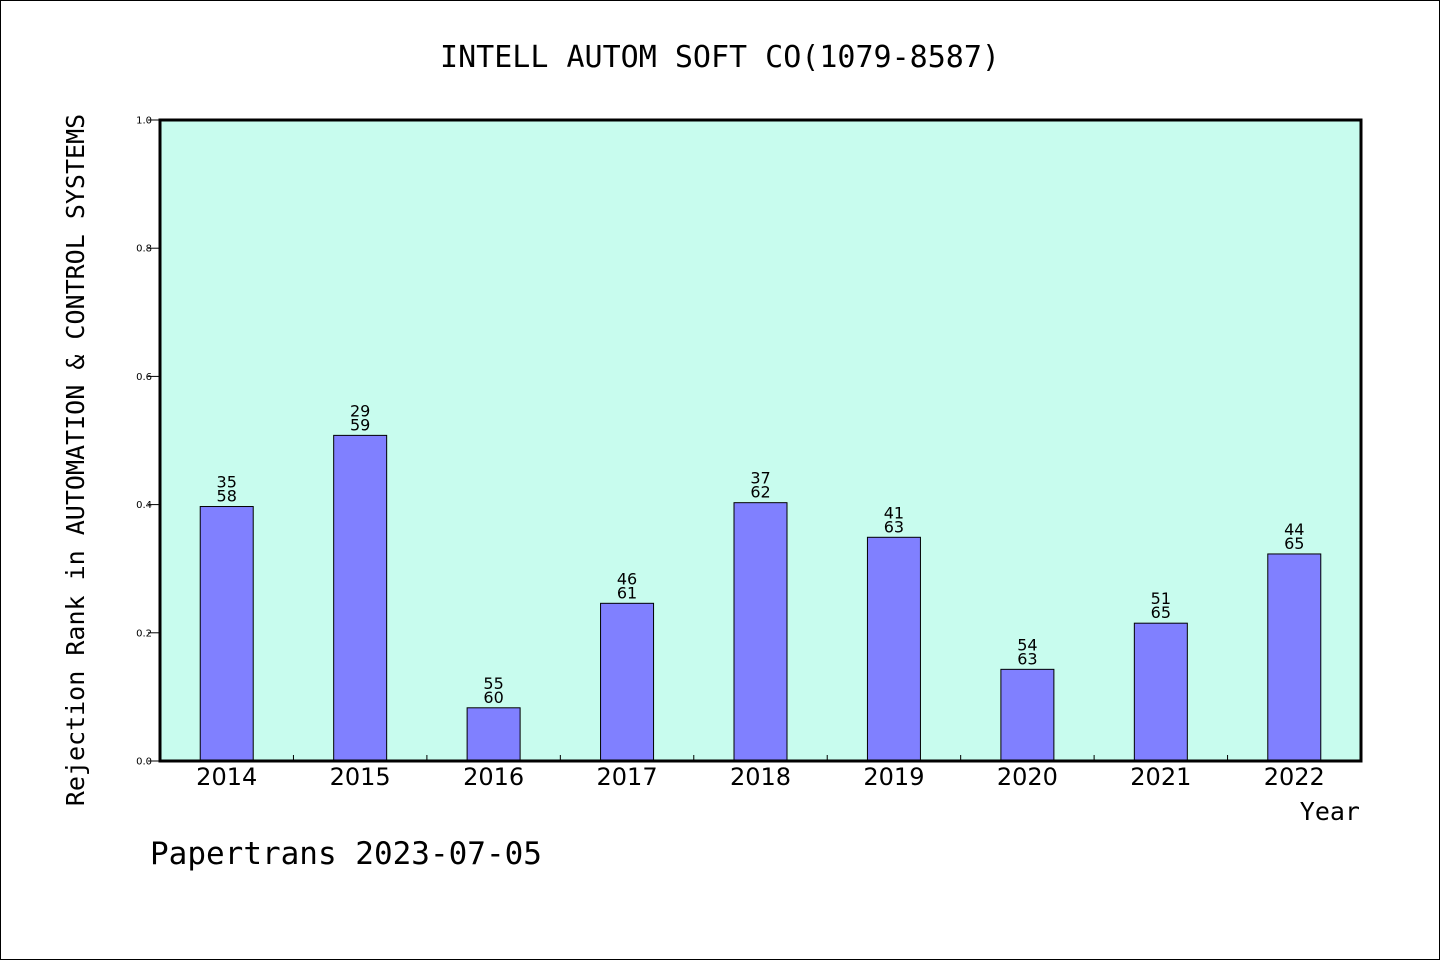 This screenshot has height=960, width=1440. I want to click on bar-2022, so click(1294, 657).